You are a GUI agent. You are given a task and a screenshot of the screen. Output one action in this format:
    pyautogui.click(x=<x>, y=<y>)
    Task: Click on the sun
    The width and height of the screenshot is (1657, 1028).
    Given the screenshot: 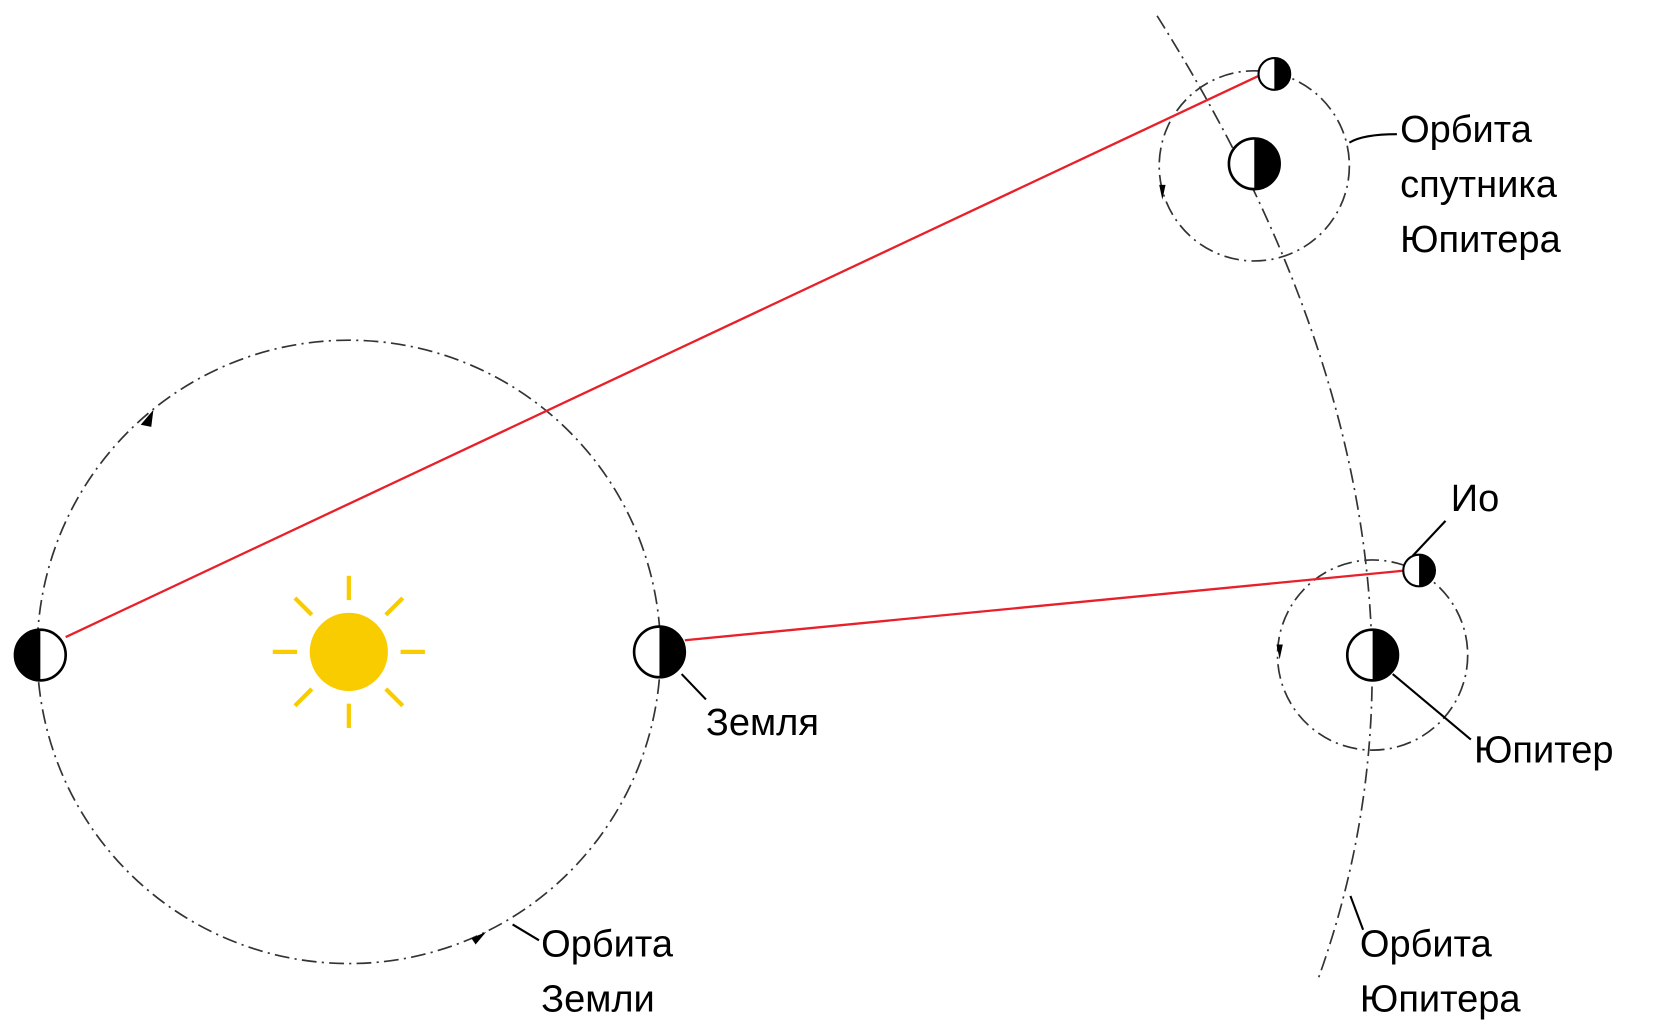 What is the action you would take?
    pyautogui.click(x=348, y=651)
    